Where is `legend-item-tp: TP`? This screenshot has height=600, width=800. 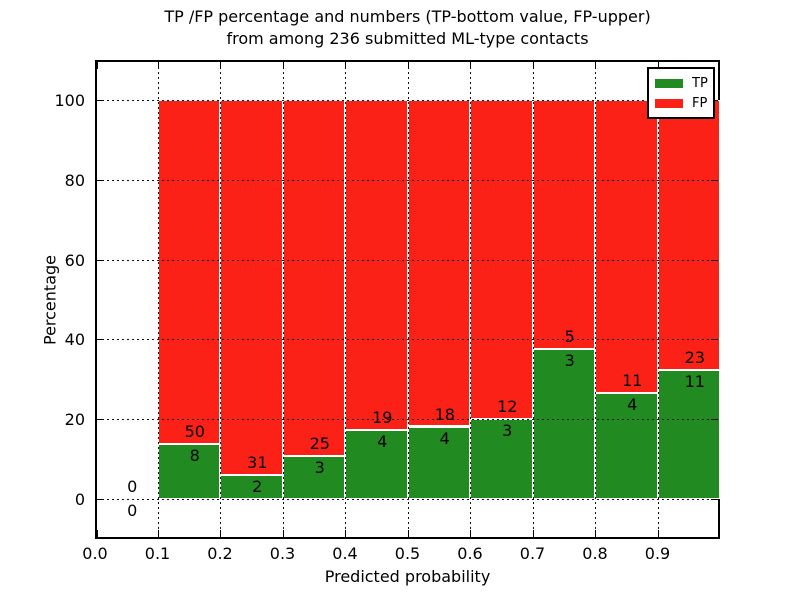
legend-item-tp: TP is located at coordinates (684, 83).